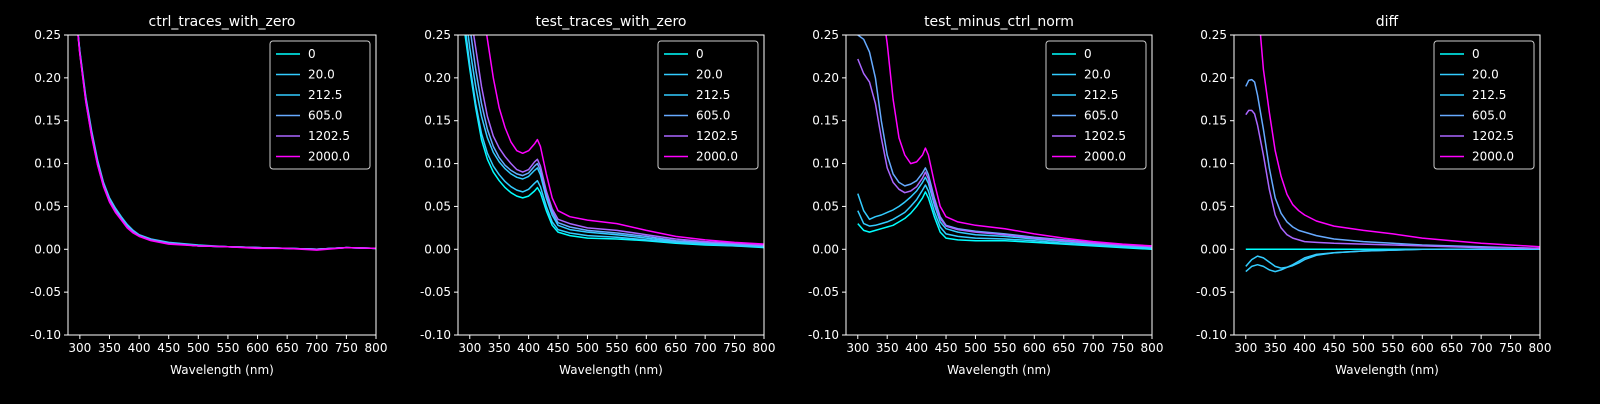 The width and height of the screenshot is (1600, 404). I want to click on y-tick-label: -0.10, so click(435, 335).